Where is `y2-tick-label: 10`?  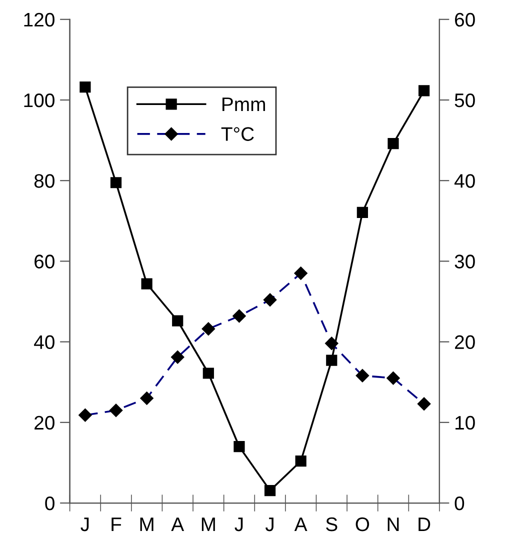 y2-tick-label: 10 is located at coordinates (465, 423).